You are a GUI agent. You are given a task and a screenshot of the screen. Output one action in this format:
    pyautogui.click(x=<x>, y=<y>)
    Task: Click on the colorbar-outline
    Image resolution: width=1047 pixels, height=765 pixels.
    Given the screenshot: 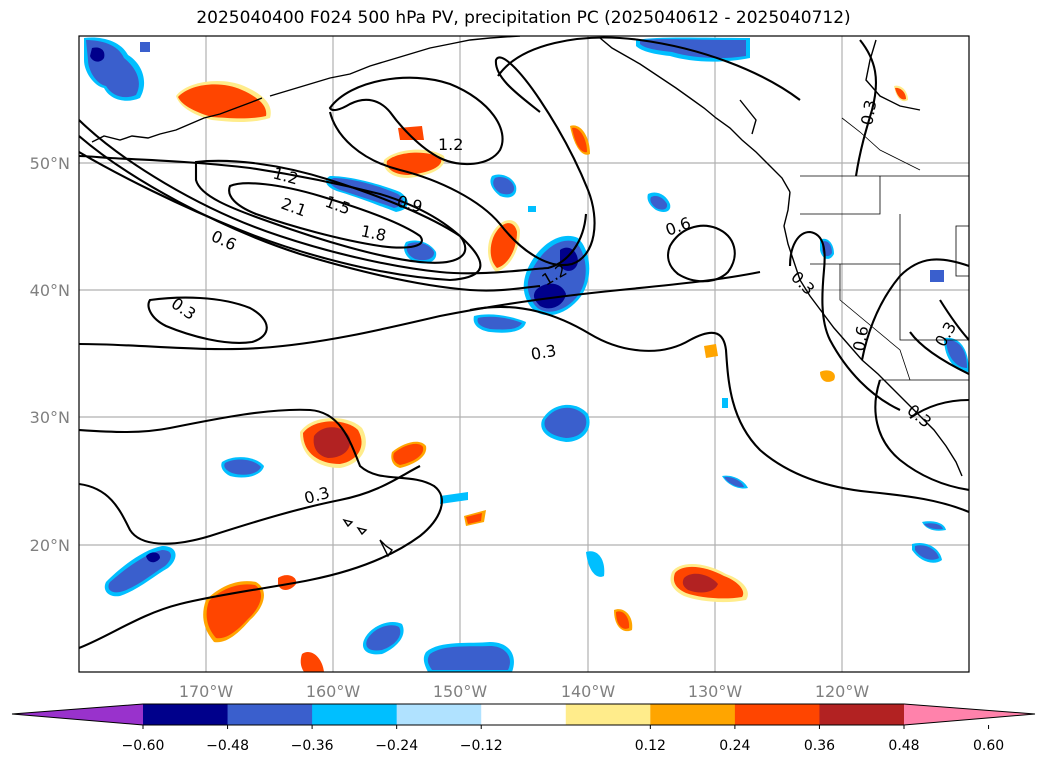 What is the action you would take?
    pyautogui.click(x=523, y=714)
    